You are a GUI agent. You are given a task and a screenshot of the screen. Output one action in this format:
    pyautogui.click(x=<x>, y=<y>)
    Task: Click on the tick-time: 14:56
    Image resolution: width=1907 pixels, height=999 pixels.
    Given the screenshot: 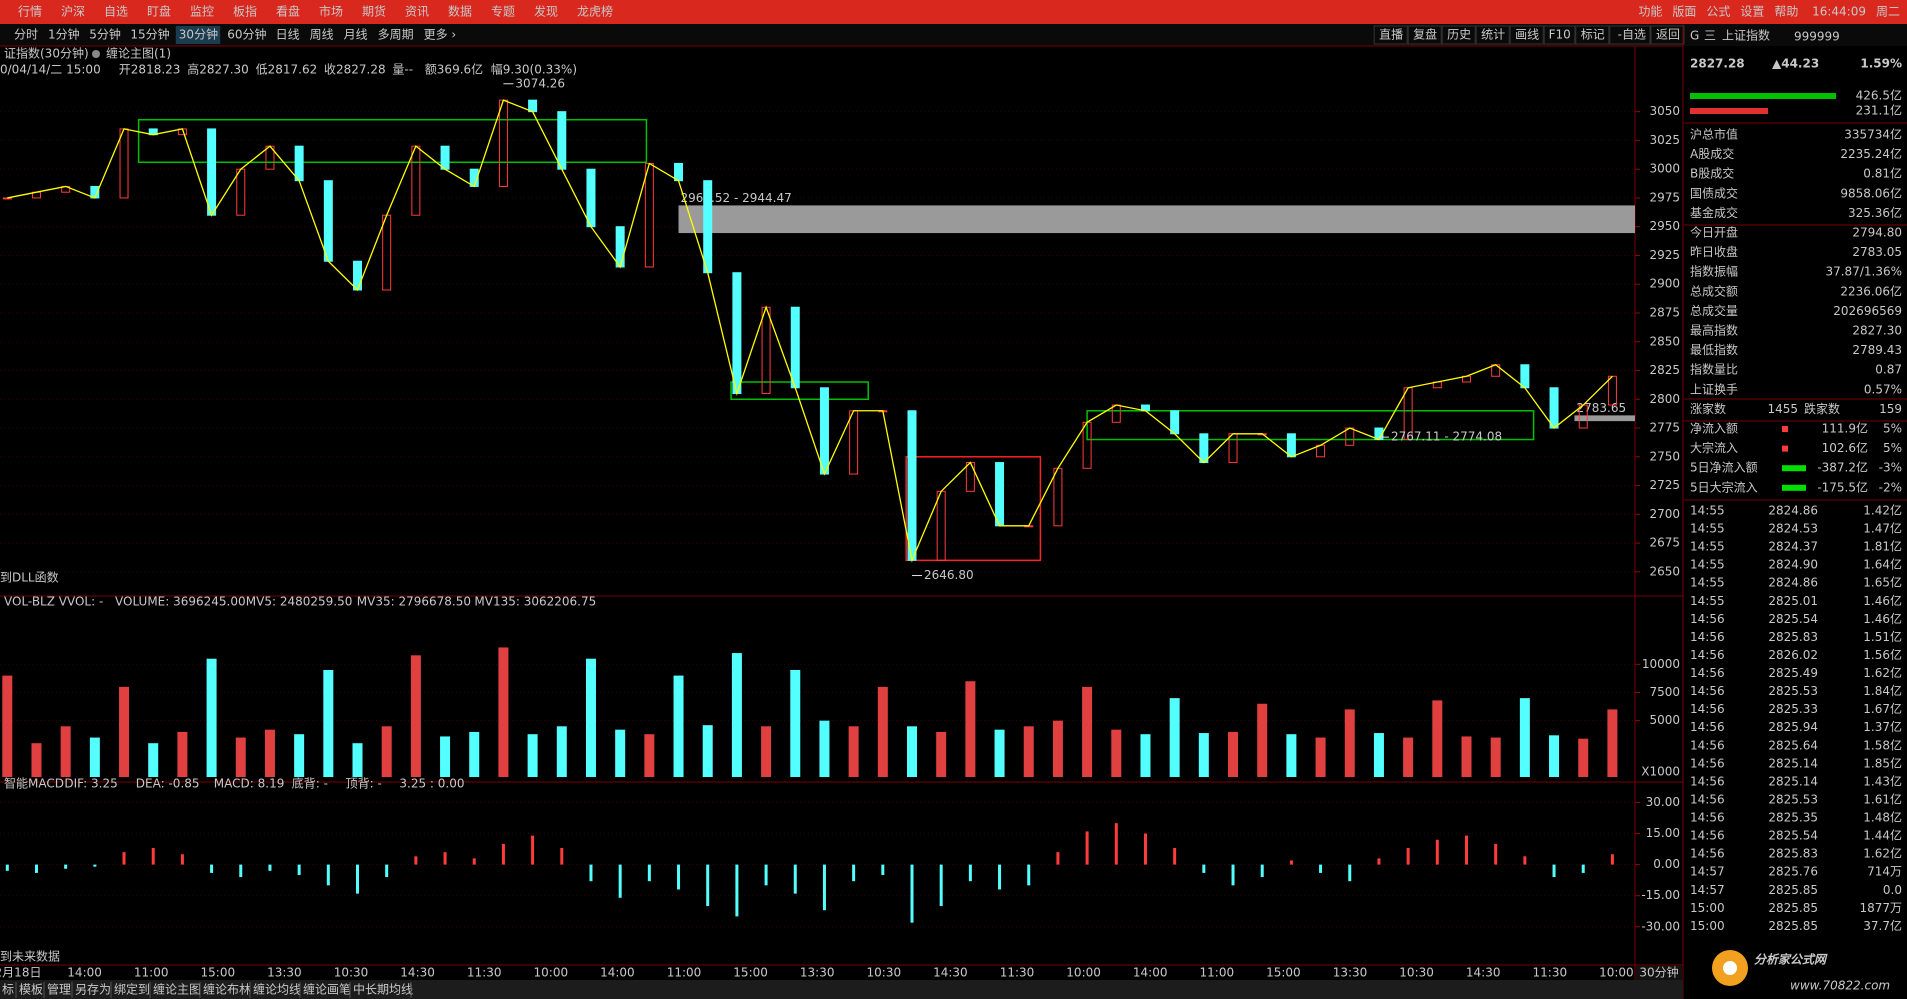 What is the action you would take?
    pyautogui.click(x=1707, y=836)
    